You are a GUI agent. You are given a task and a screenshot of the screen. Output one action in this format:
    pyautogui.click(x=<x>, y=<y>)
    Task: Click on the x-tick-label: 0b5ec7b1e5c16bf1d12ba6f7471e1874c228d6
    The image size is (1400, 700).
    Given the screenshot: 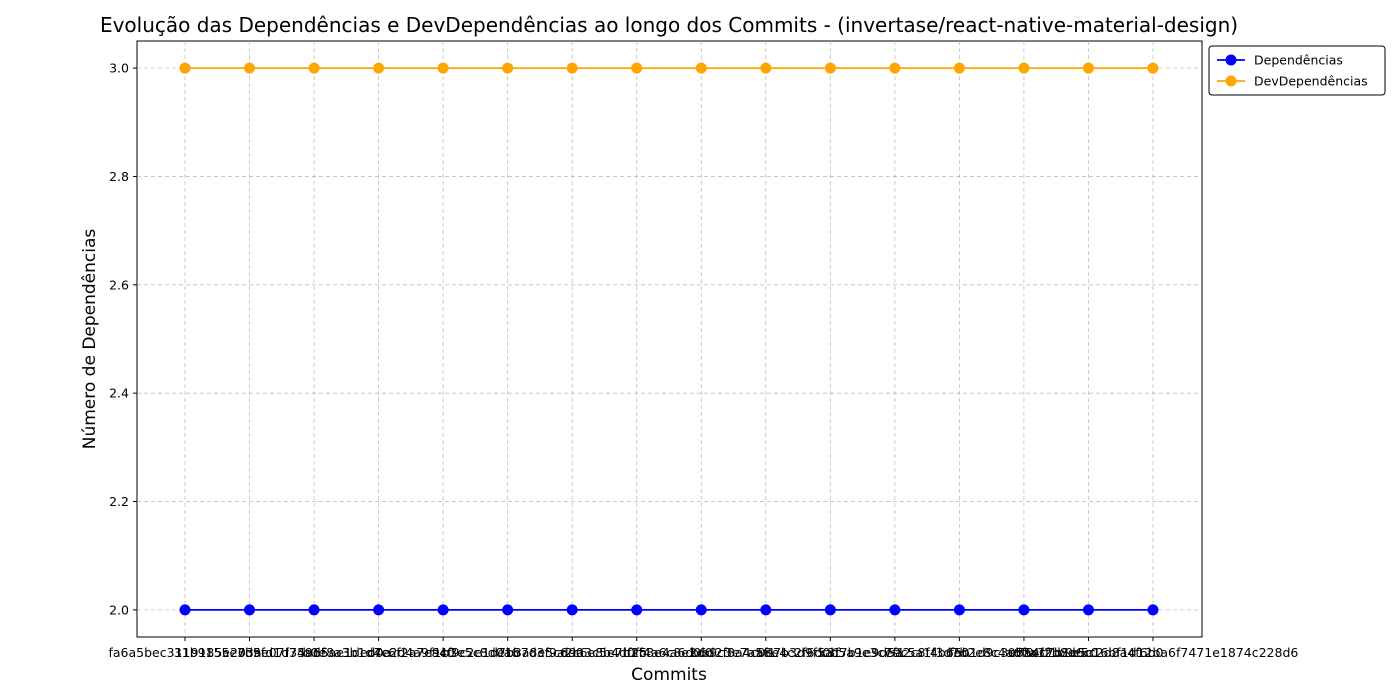 What is the action you would take?
    pyautogui.click(x=1153, y=652)
    